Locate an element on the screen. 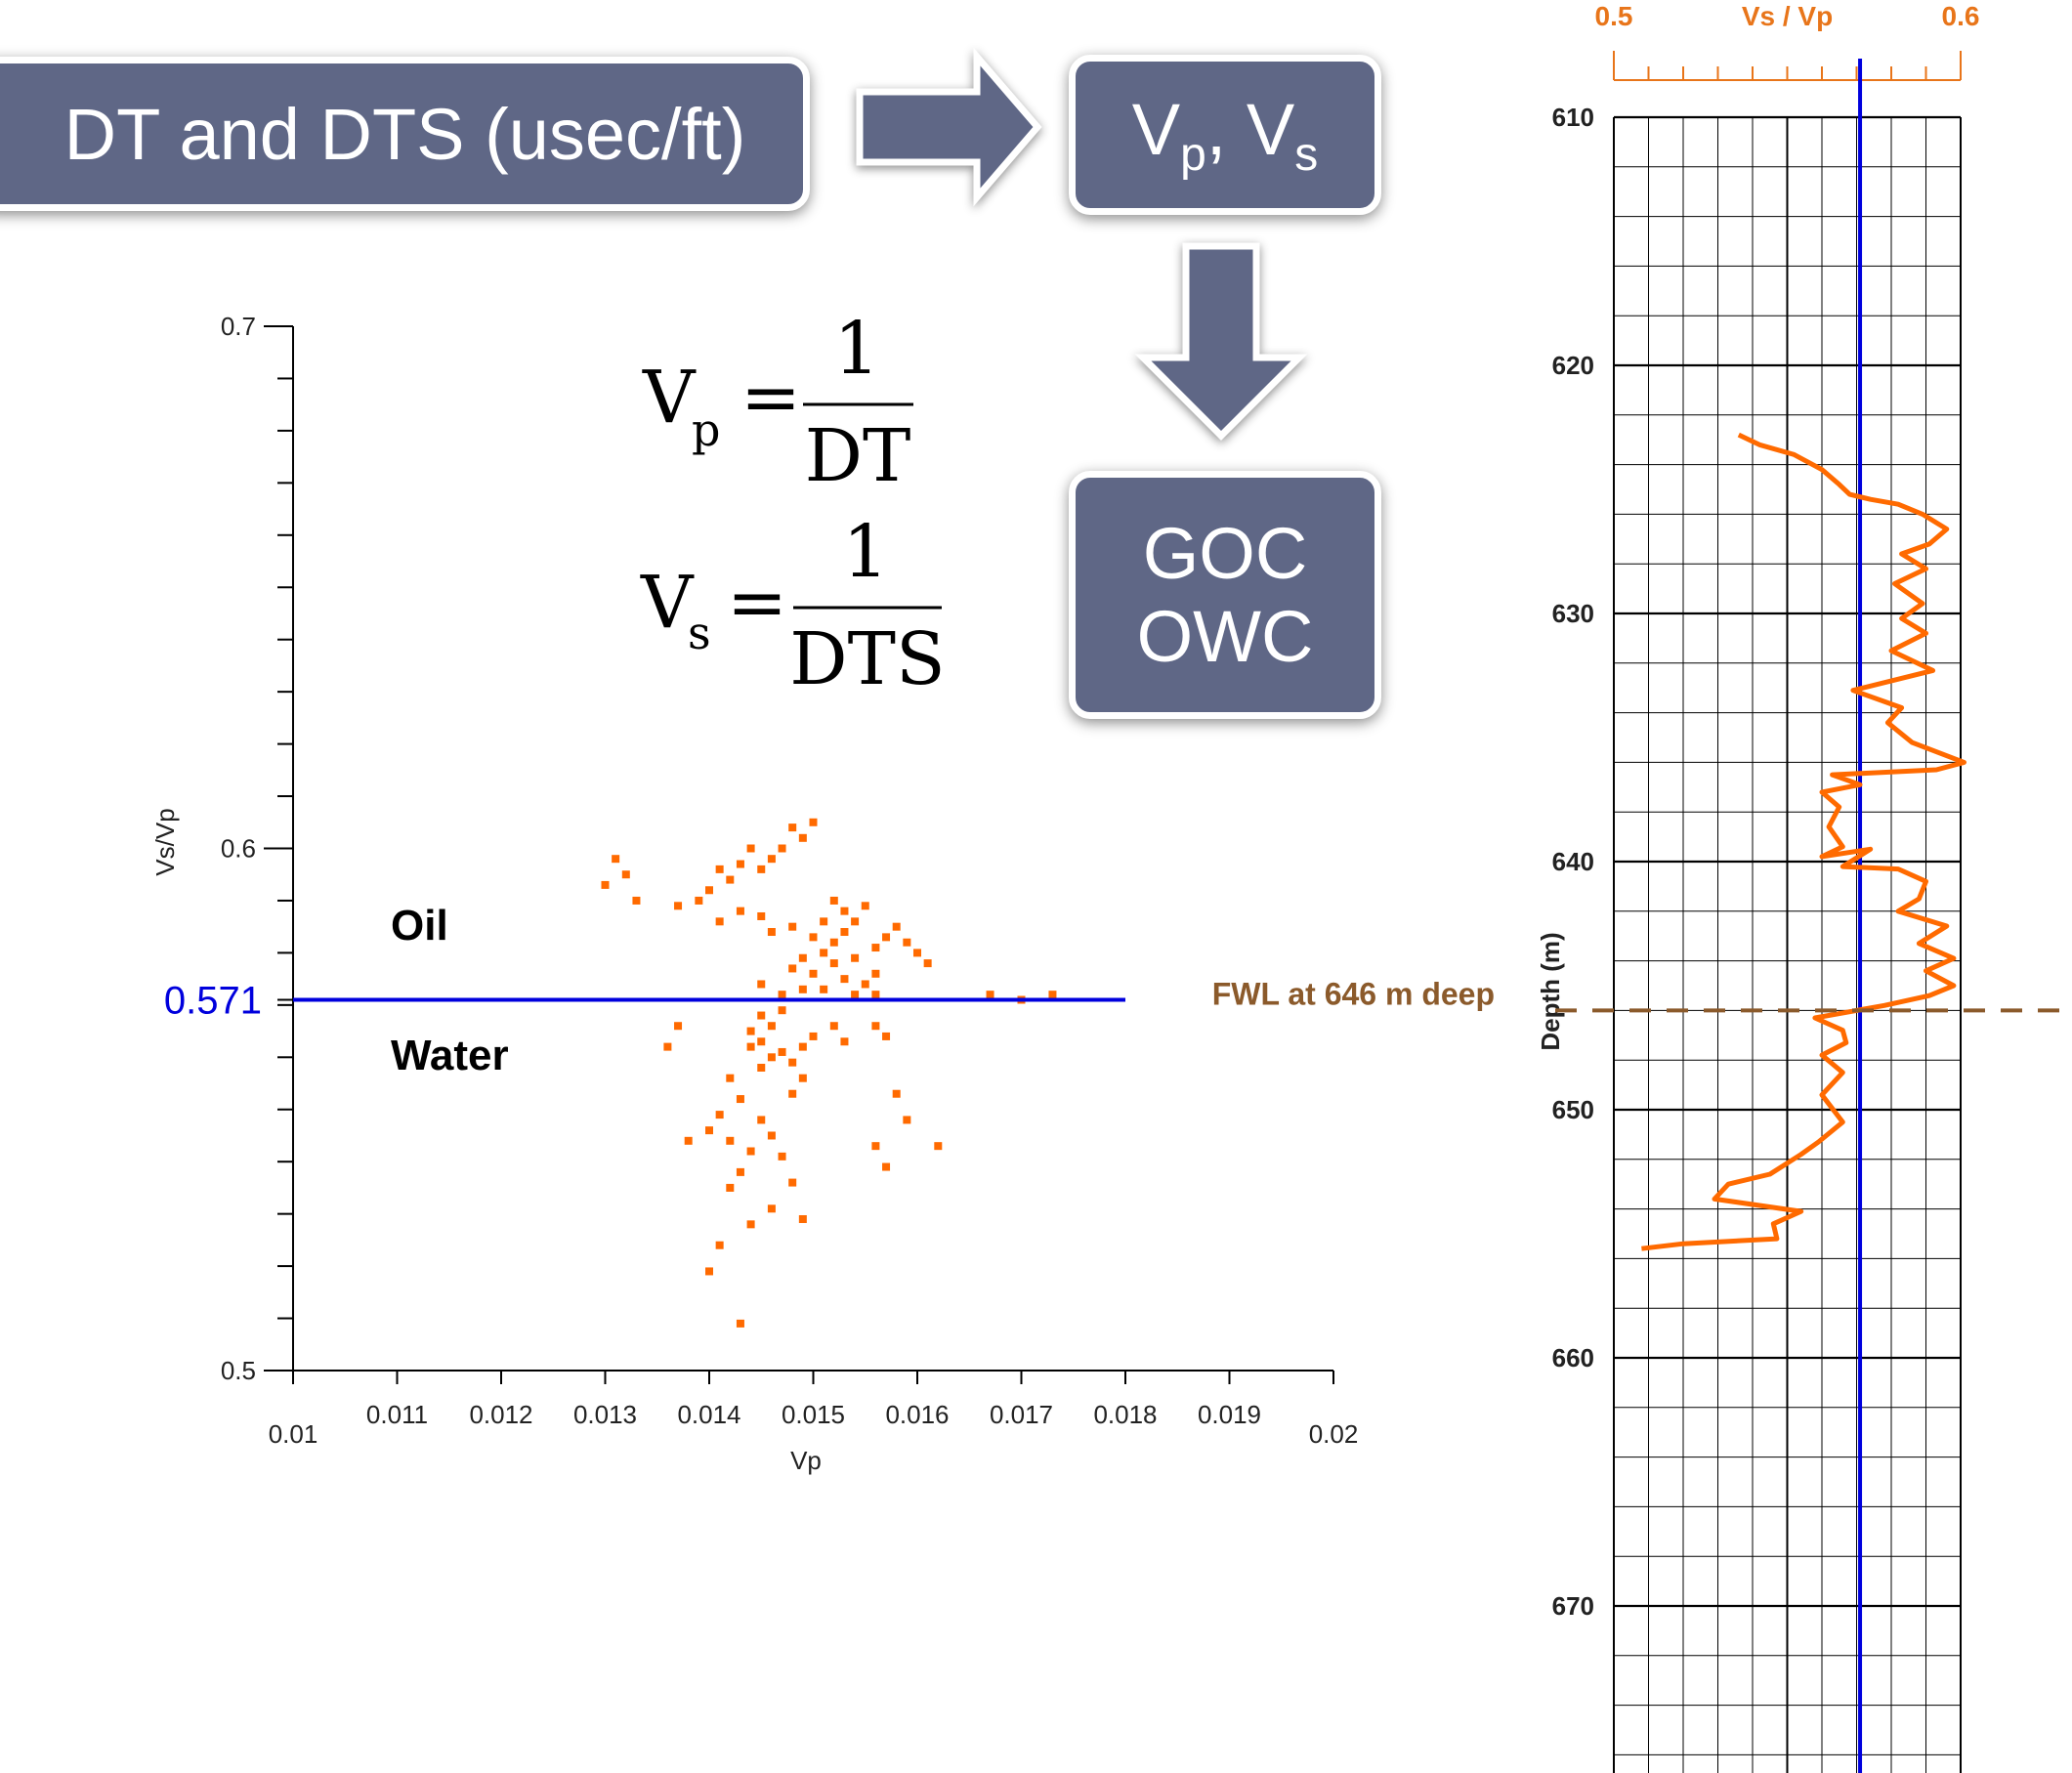 The image size is (2072, 1773). input-logs-box: DT and DTS (usec/ft) is located at coordinates (405, 134).